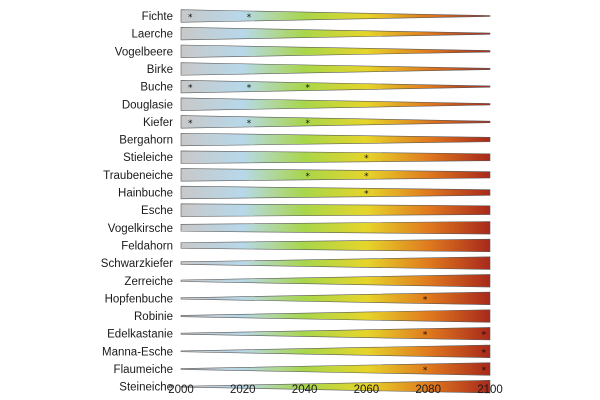 The height and width of the screenshot is (400, 600). I want to click on species-label: Feldahorn, so click(147, 246).